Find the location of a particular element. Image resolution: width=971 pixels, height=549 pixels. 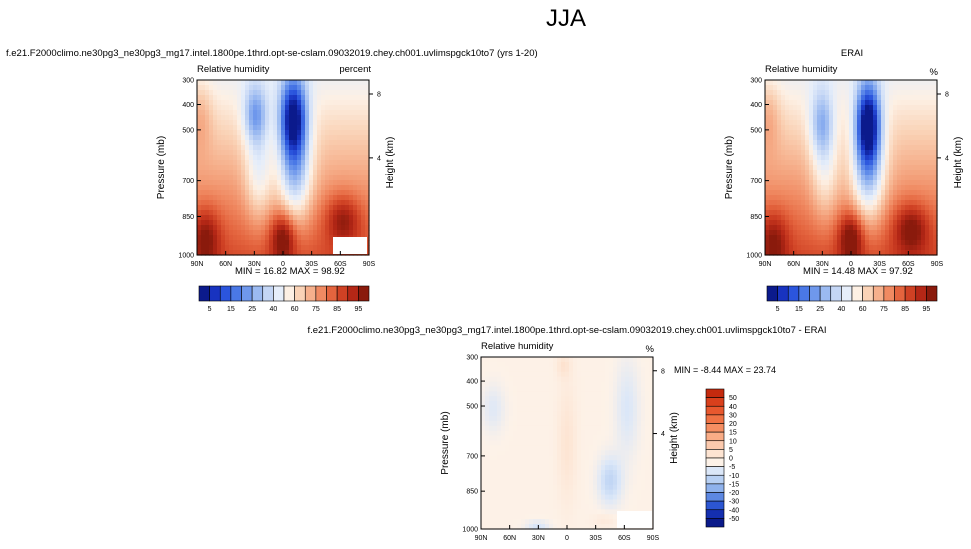

x-axis: 90N 60N 30N 0 30S 60S 90S is located at coordinates (283, 259).